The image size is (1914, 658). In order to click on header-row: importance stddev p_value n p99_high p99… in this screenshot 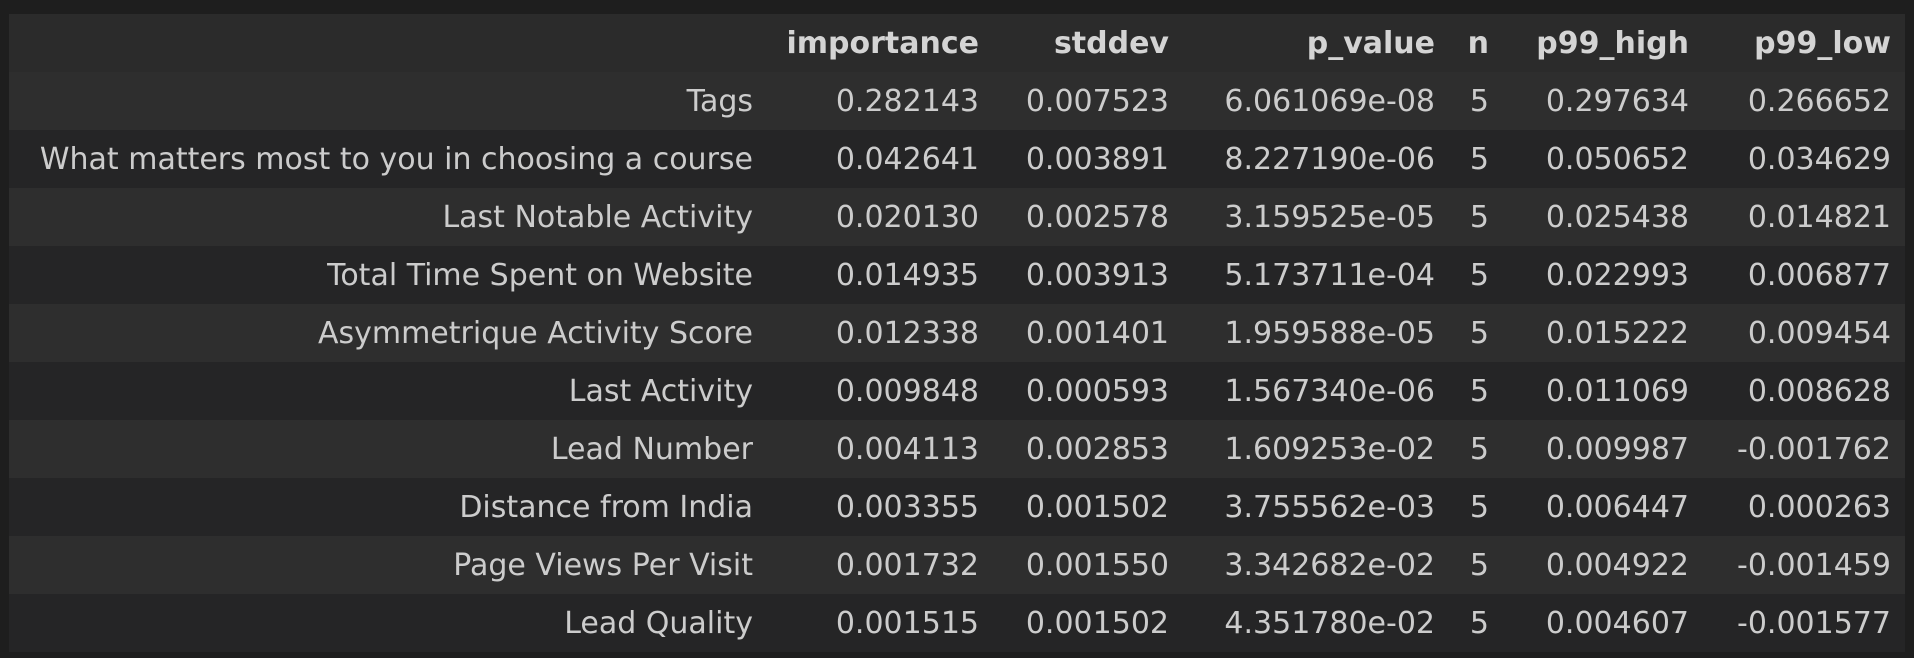, I will do `click(957, 43)`.